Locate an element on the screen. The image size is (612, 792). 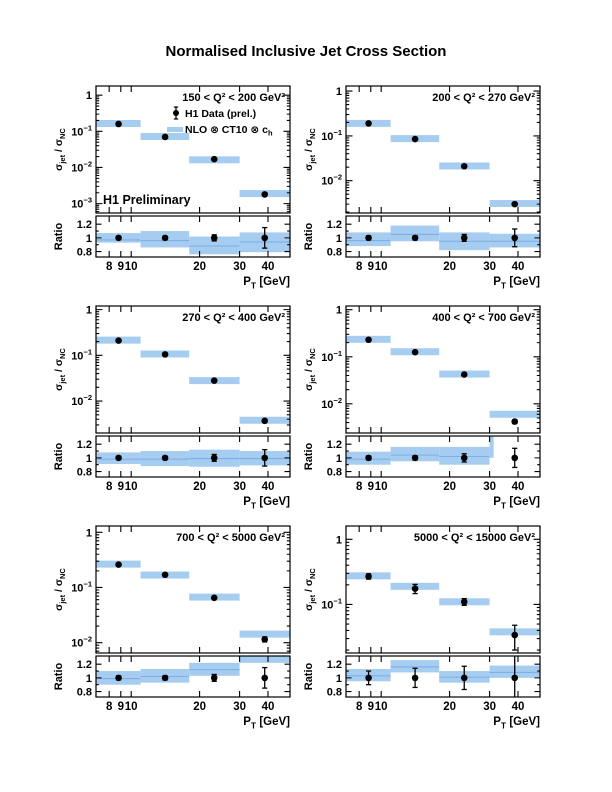
panel-title: 150 < Q² < 200 GeV² is located at coordinates (233, 98).